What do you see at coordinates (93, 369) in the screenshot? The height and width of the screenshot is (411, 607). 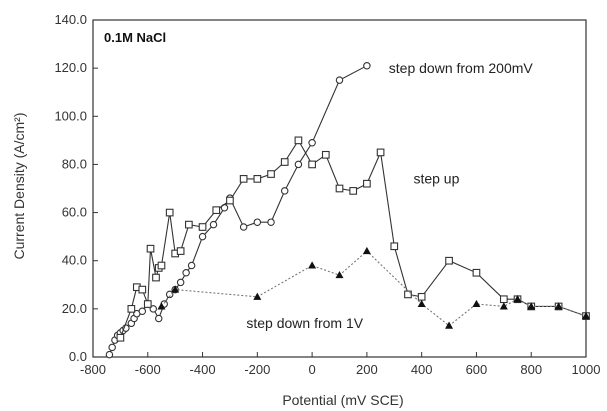 I see `x-tick-label: -800` at bounding box center [93, 369].